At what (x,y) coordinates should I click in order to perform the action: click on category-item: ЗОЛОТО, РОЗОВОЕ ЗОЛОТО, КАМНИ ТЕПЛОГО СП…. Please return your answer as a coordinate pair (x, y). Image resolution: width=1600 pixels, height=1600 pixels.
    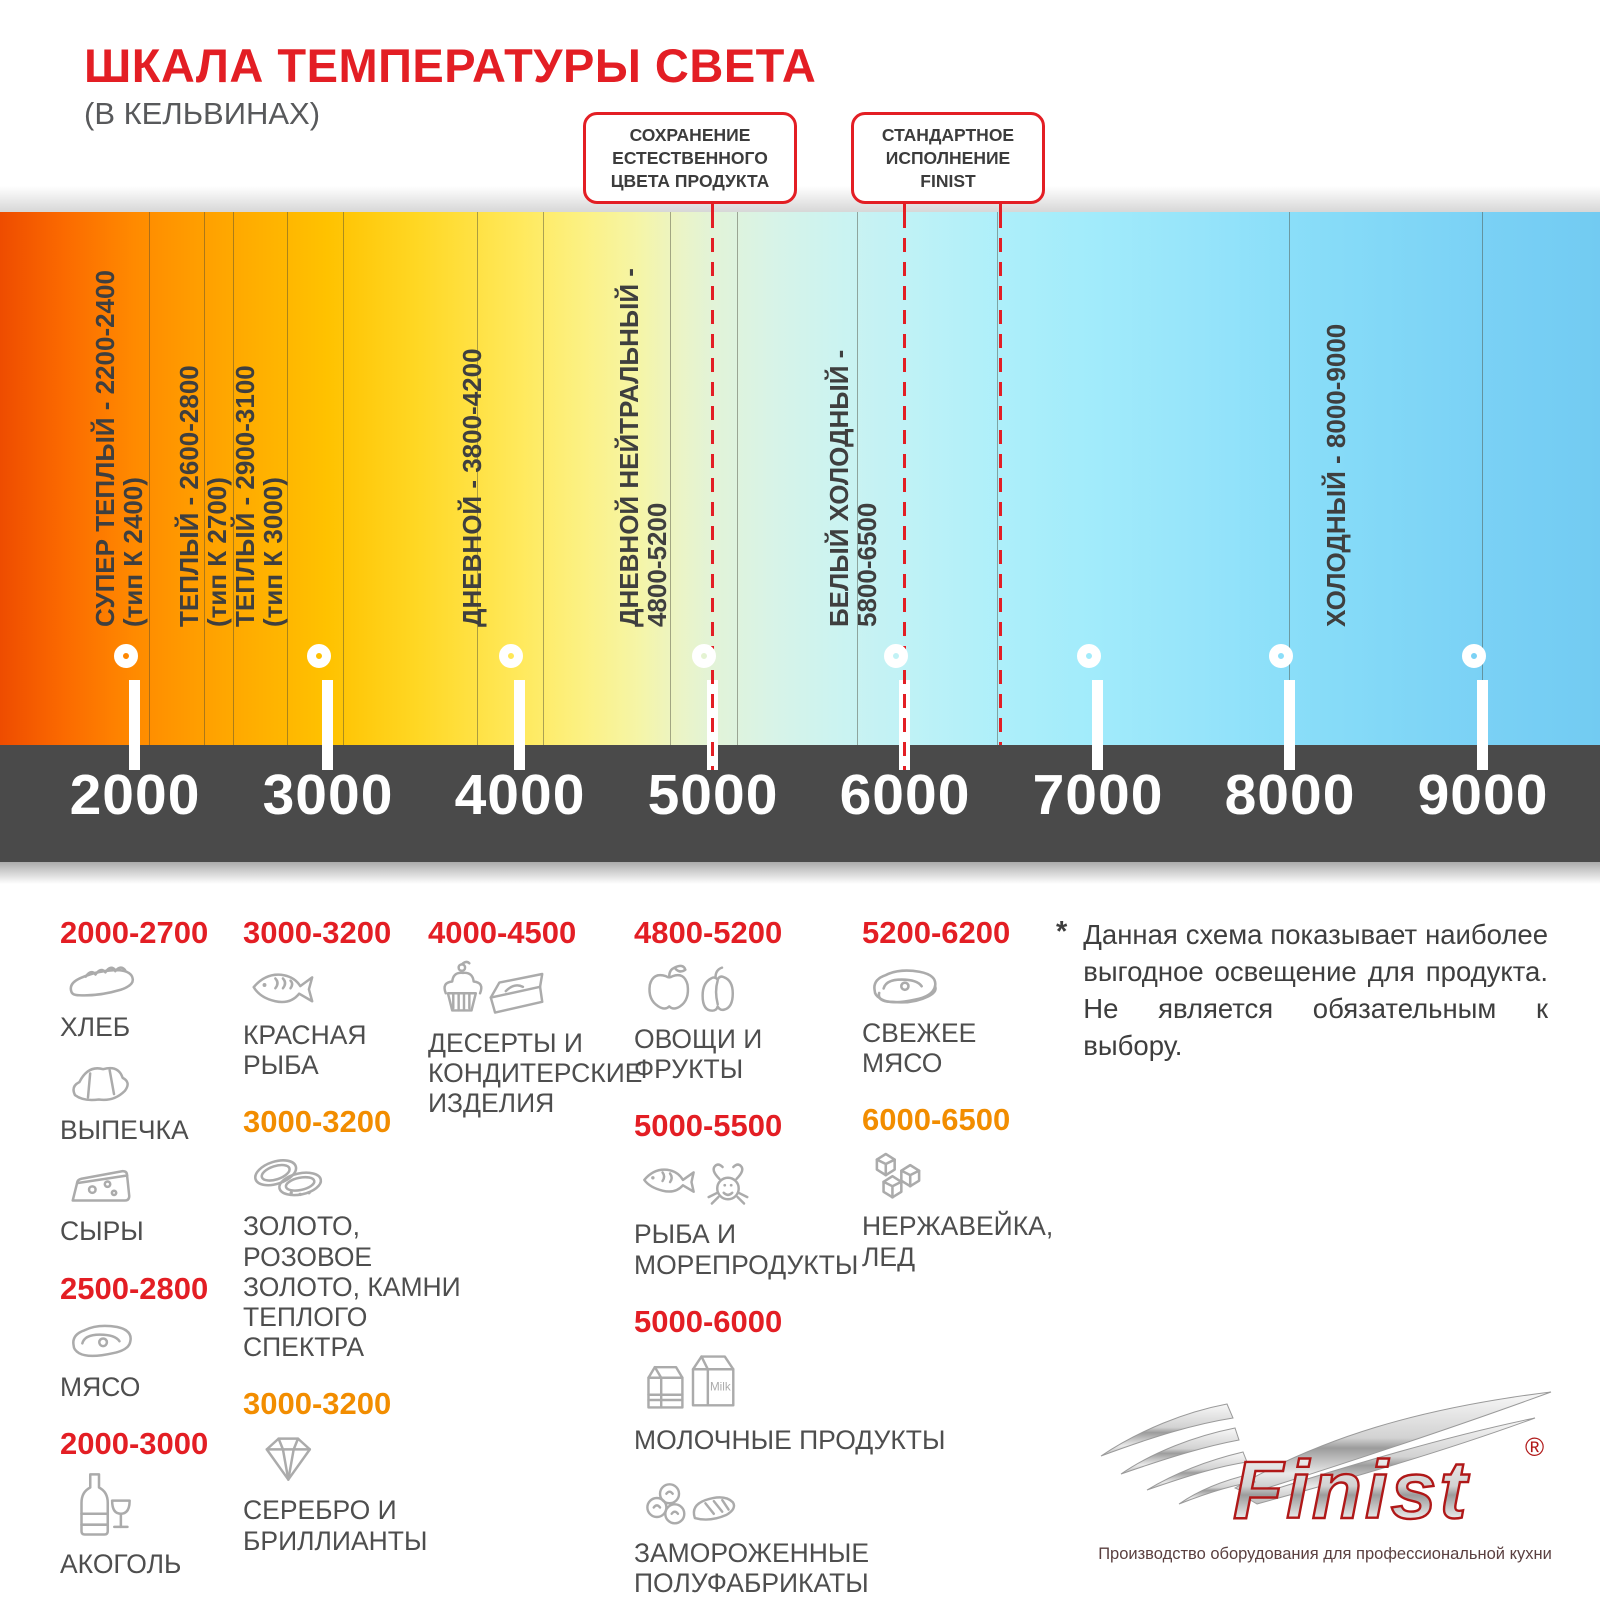
    Looking at the image, I should click on (369, 1255).